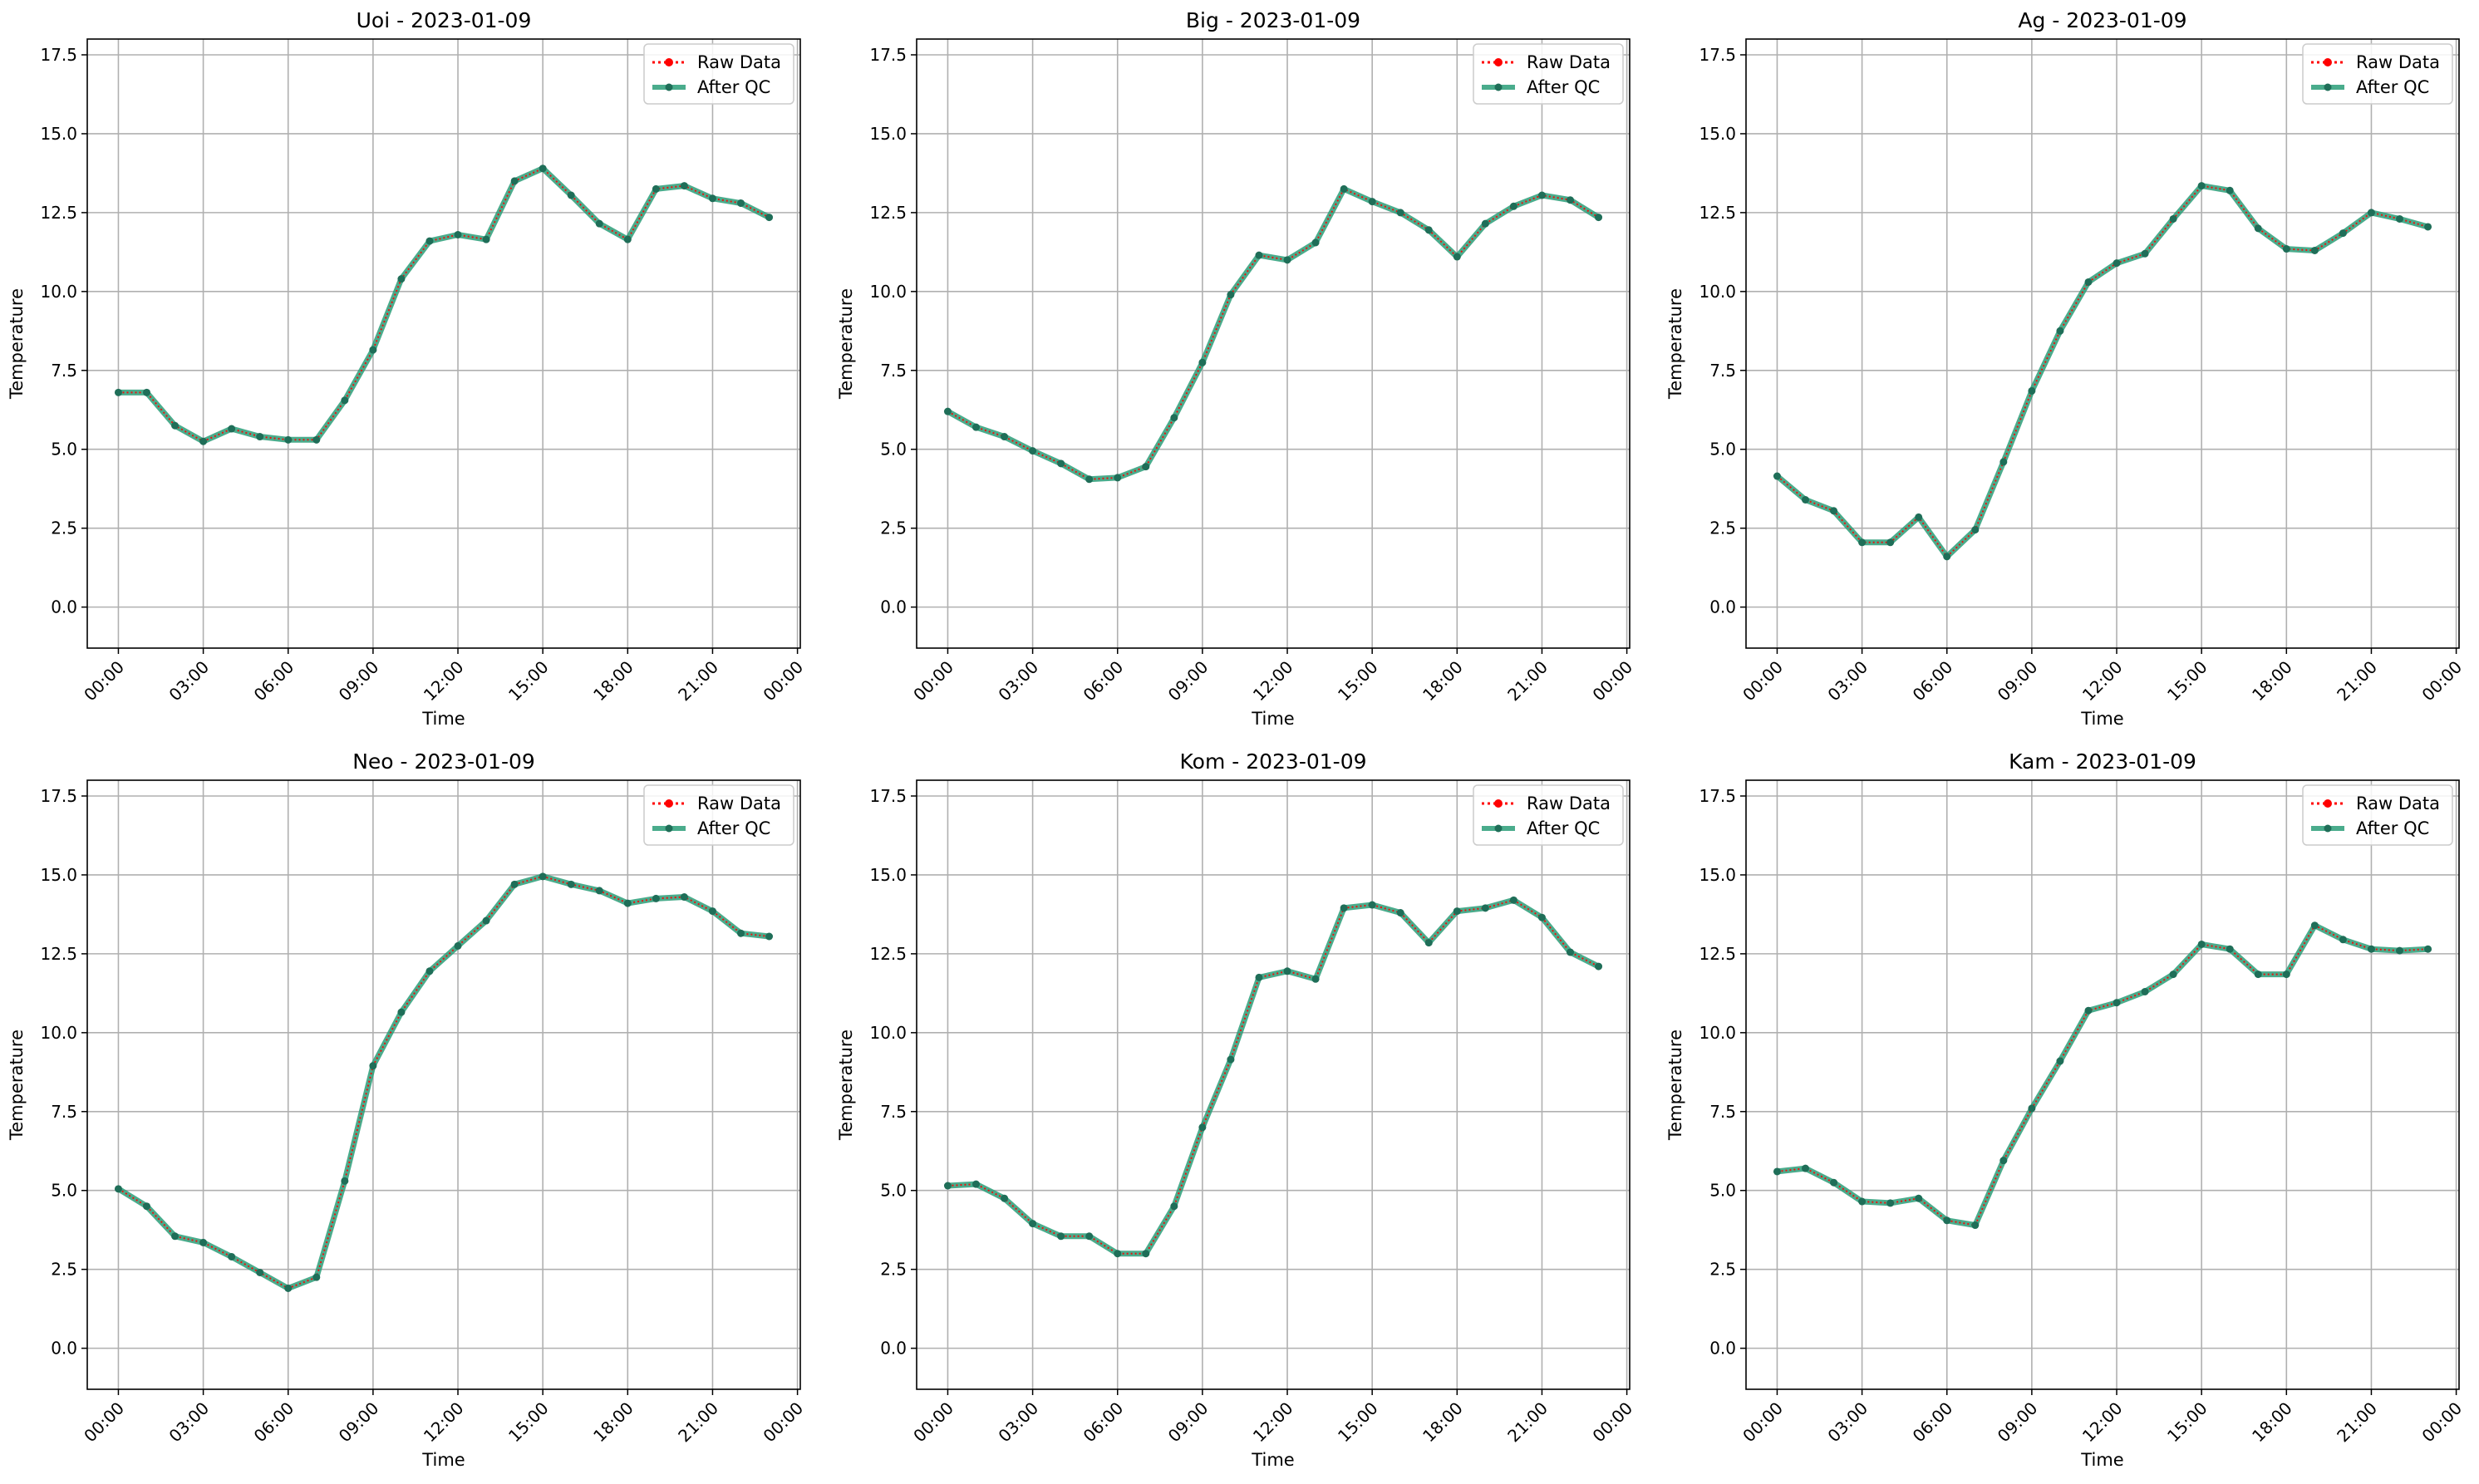 This screenshot has width=2479, height=1484. I want to click on y-axis-label: Temperature, so click(1675, 344).